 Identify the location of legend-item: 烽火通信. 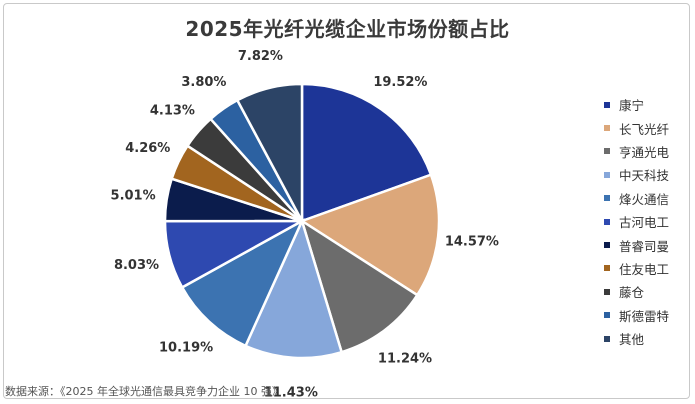
(636, 198).